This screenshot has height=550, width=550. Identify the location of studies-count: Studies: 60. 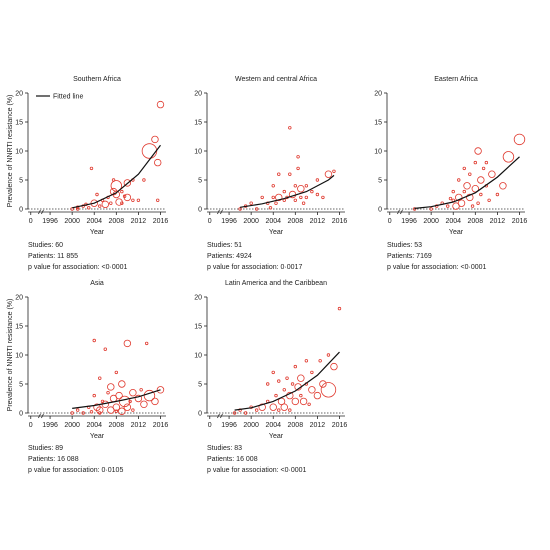
(46, 245).